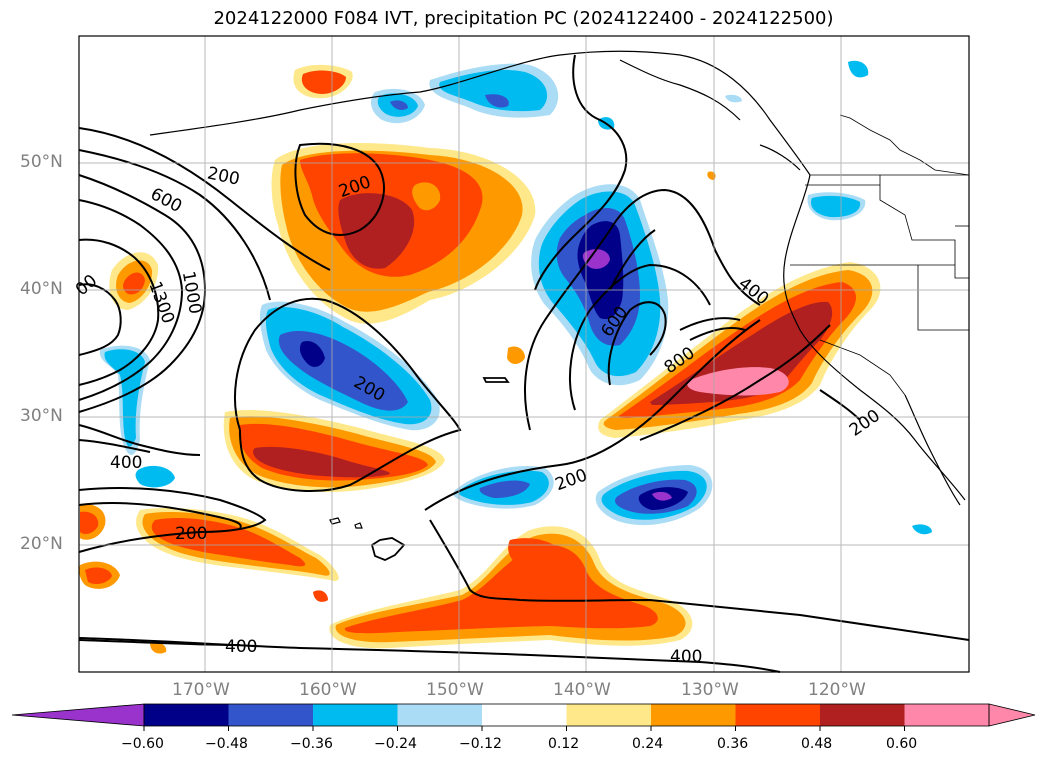 This screenshot has width=1047, height=765. I want to click on colorbar-tick: −0.36, so click(311, 744).